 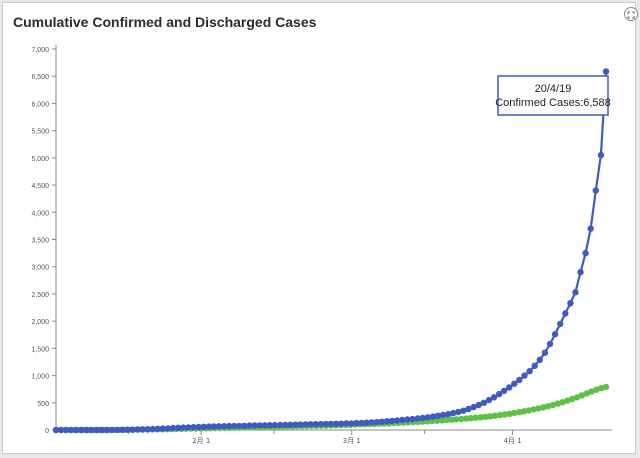 I want to click on tooltip-box, so click(x=553, y=95).